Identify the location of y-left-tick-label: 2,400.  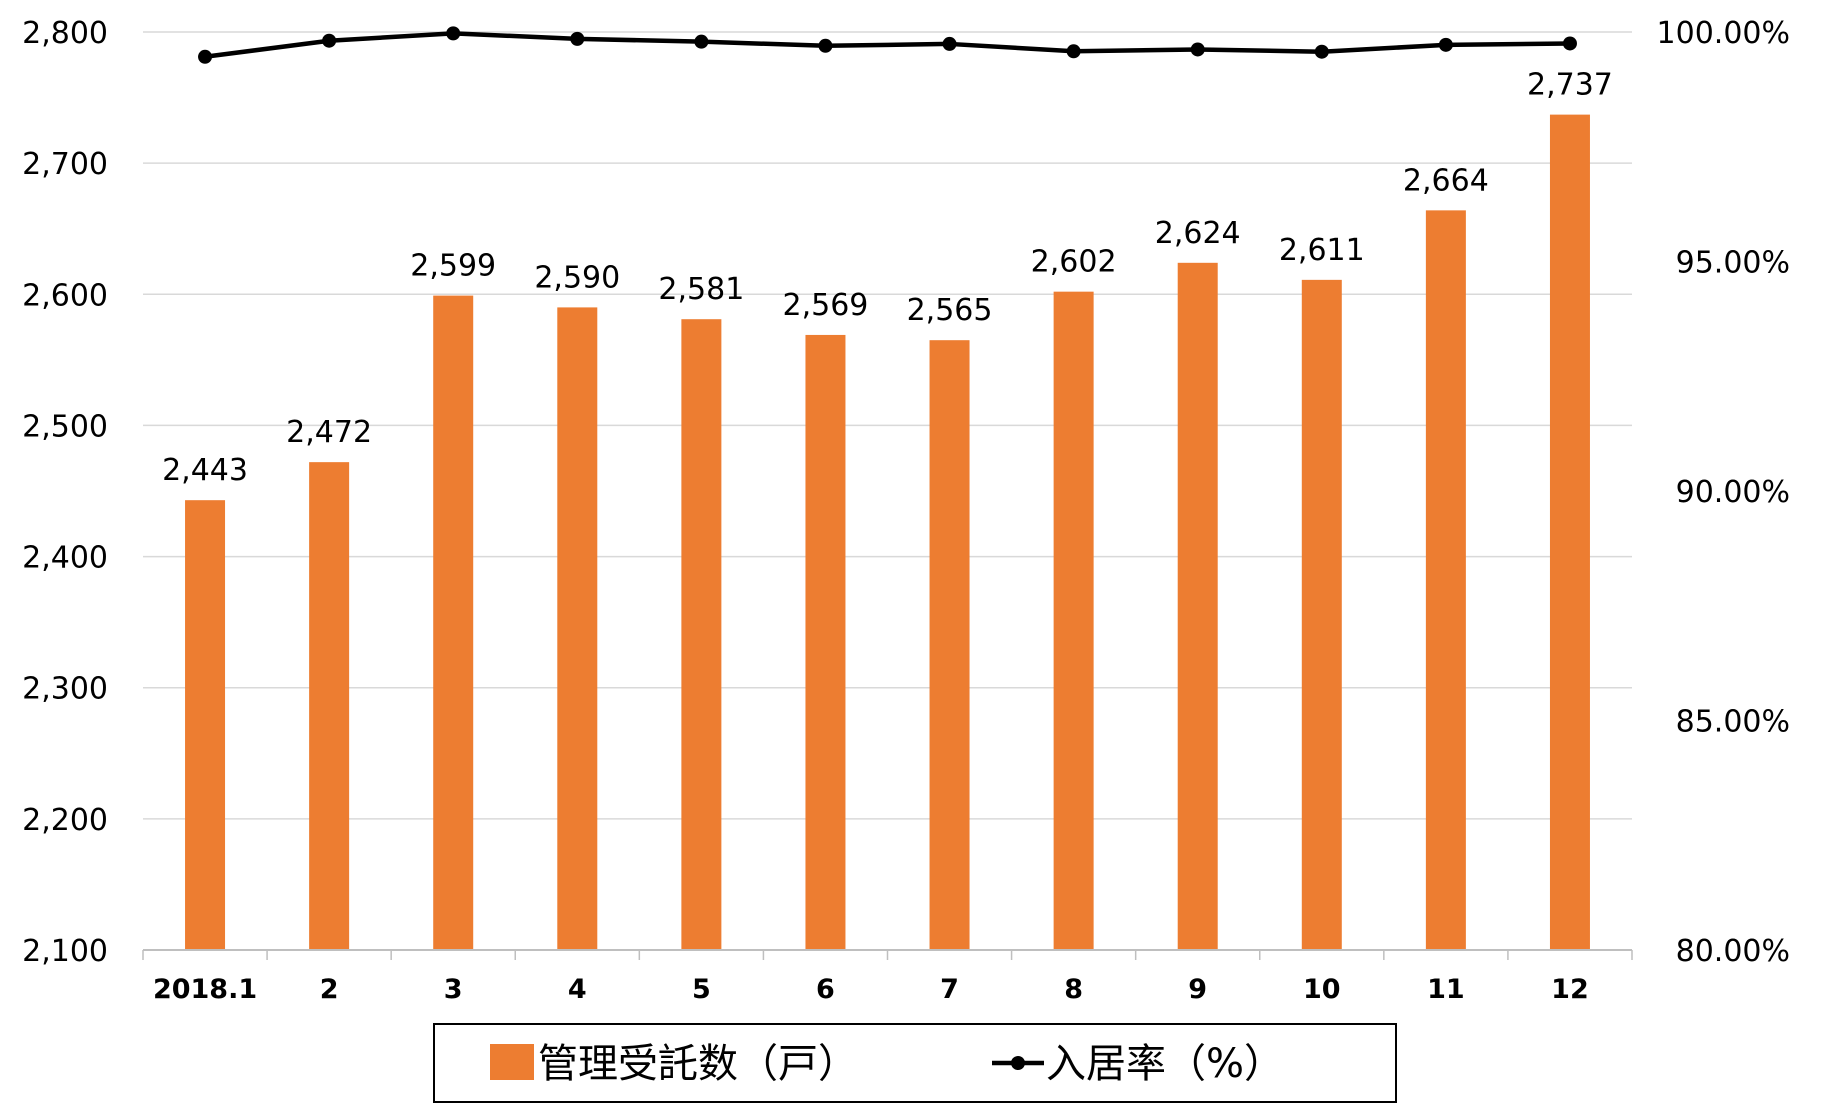
(65, 558).